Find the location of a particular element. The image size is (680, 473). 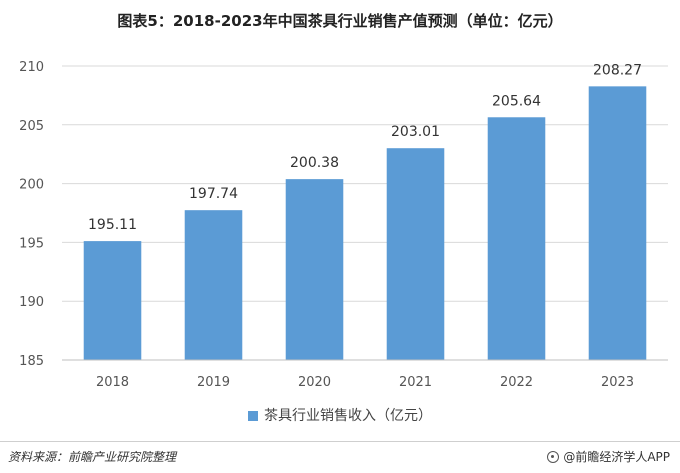

chart-title: 图表5：2018-2023年中国茶具行业销售产值预测（单位：亿元） is located at coordinates (340, 21).